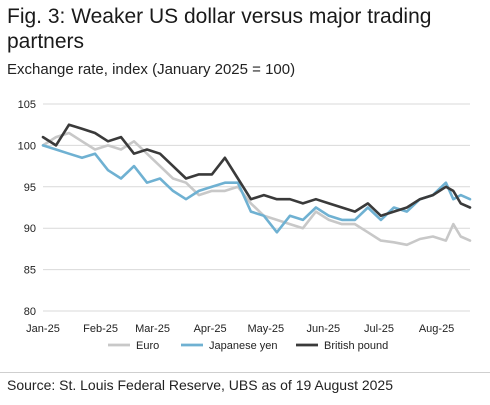 This screenshot has width=490, height=405. I want to click on x-tick-label: Feb-25, so click(100, 329).